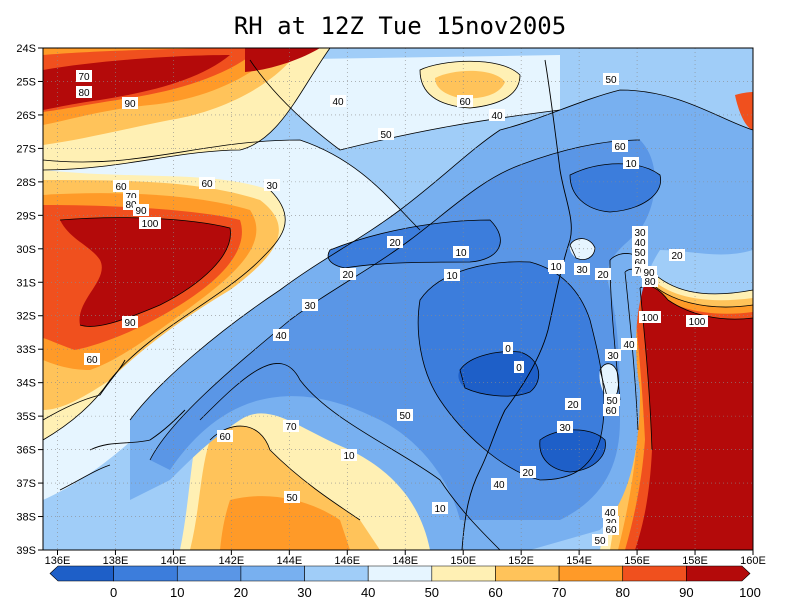 This screenshot has width=800, height=600. I want to click on x-tick-label: 158E, so click(695, 561).